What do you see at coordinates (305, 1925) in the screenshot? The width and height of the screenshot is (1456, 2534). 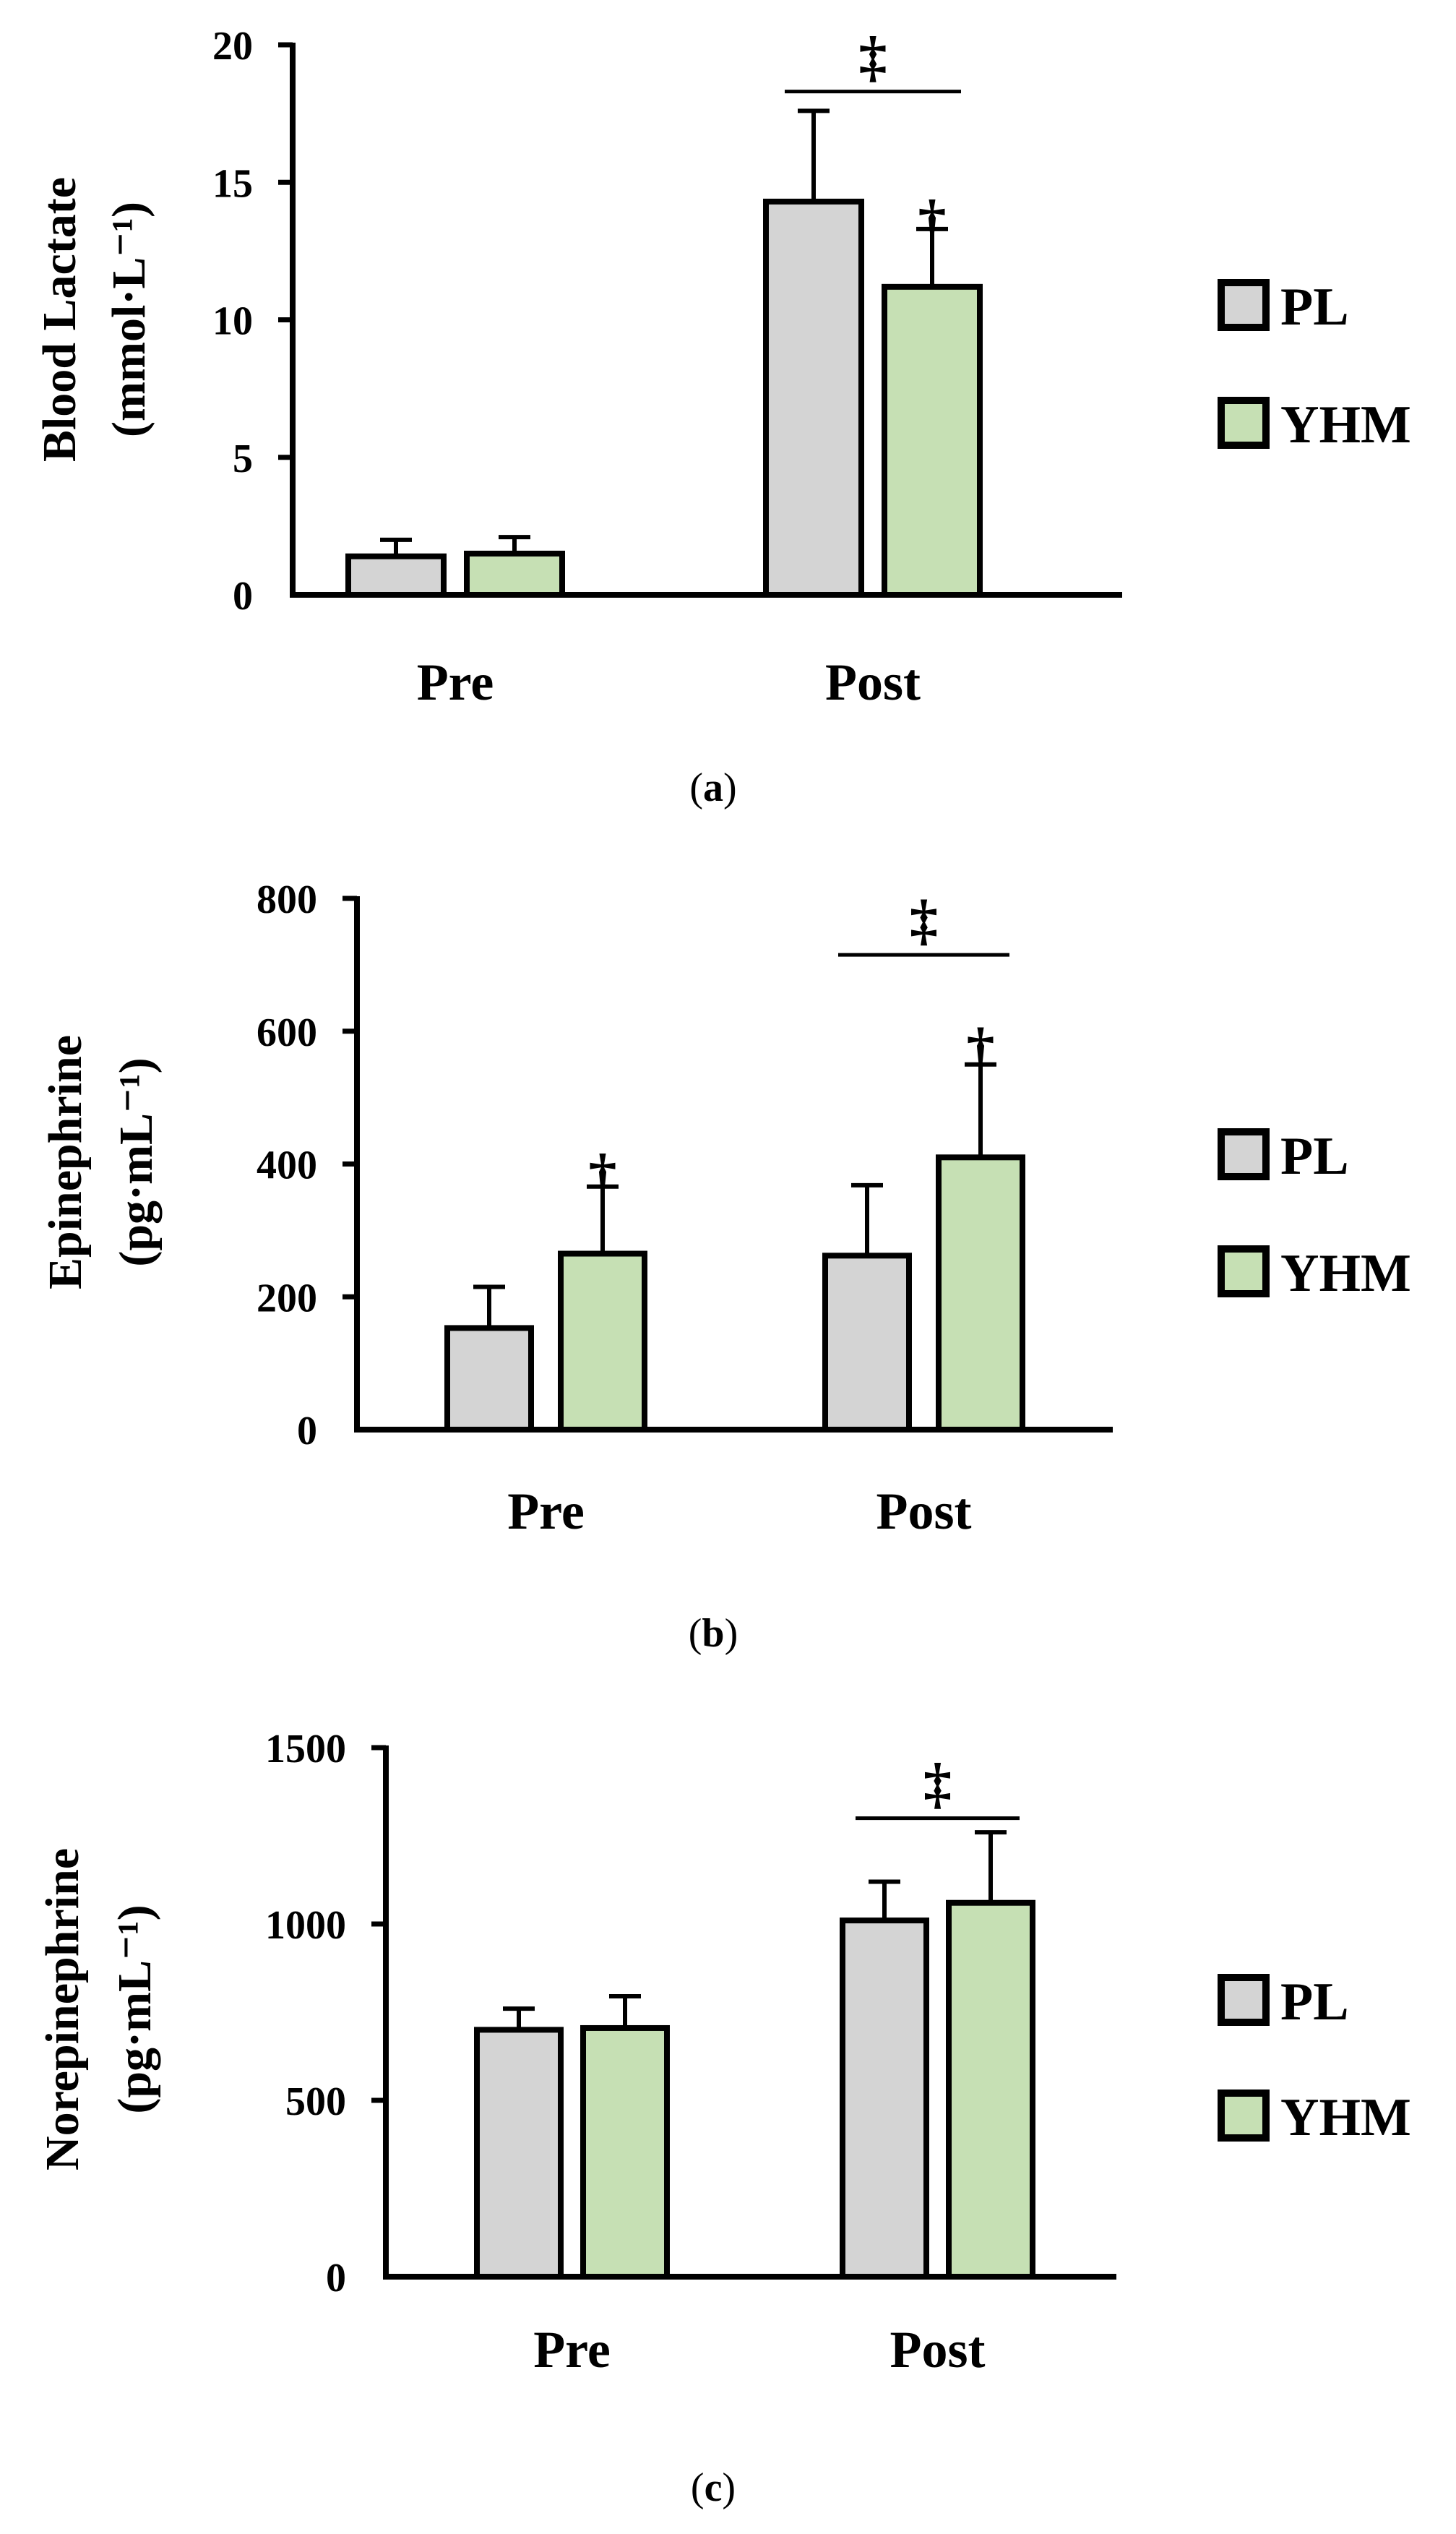 I see `y-tick-label: 1000` at bounding box center [305, 1925].